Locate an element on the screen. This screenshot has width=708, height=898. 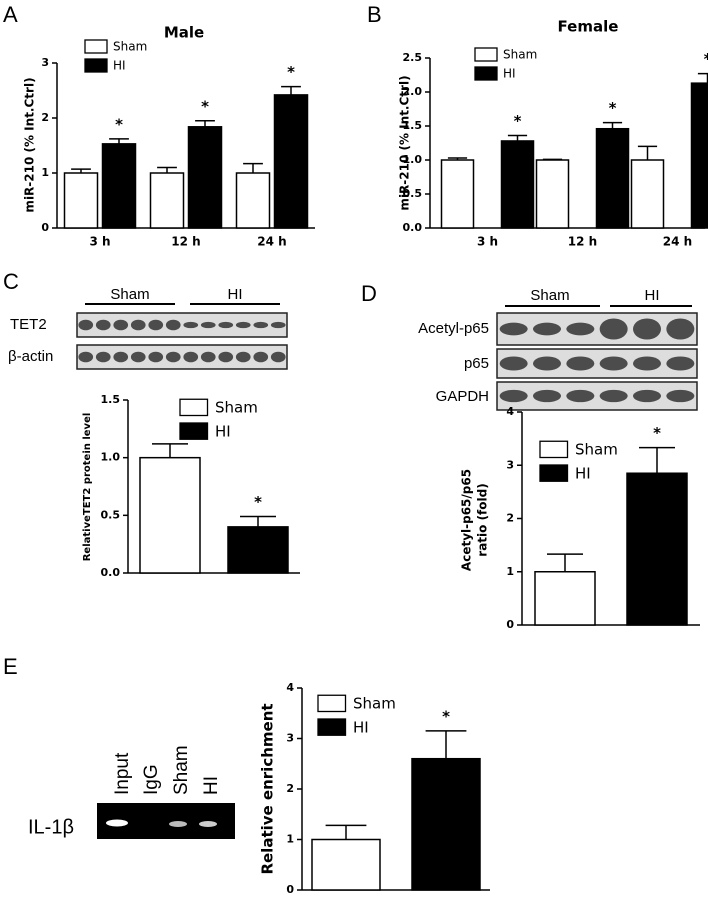
blot-row: TET2 is located at coordinates (28, 324).